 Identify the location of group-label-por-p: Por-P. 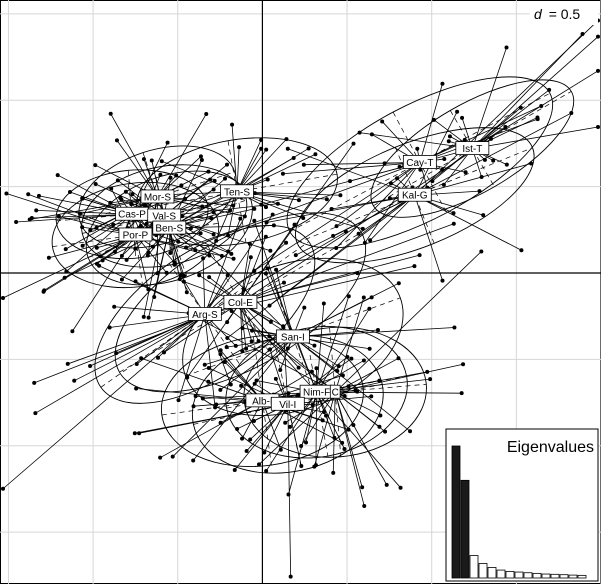
(135, 234).